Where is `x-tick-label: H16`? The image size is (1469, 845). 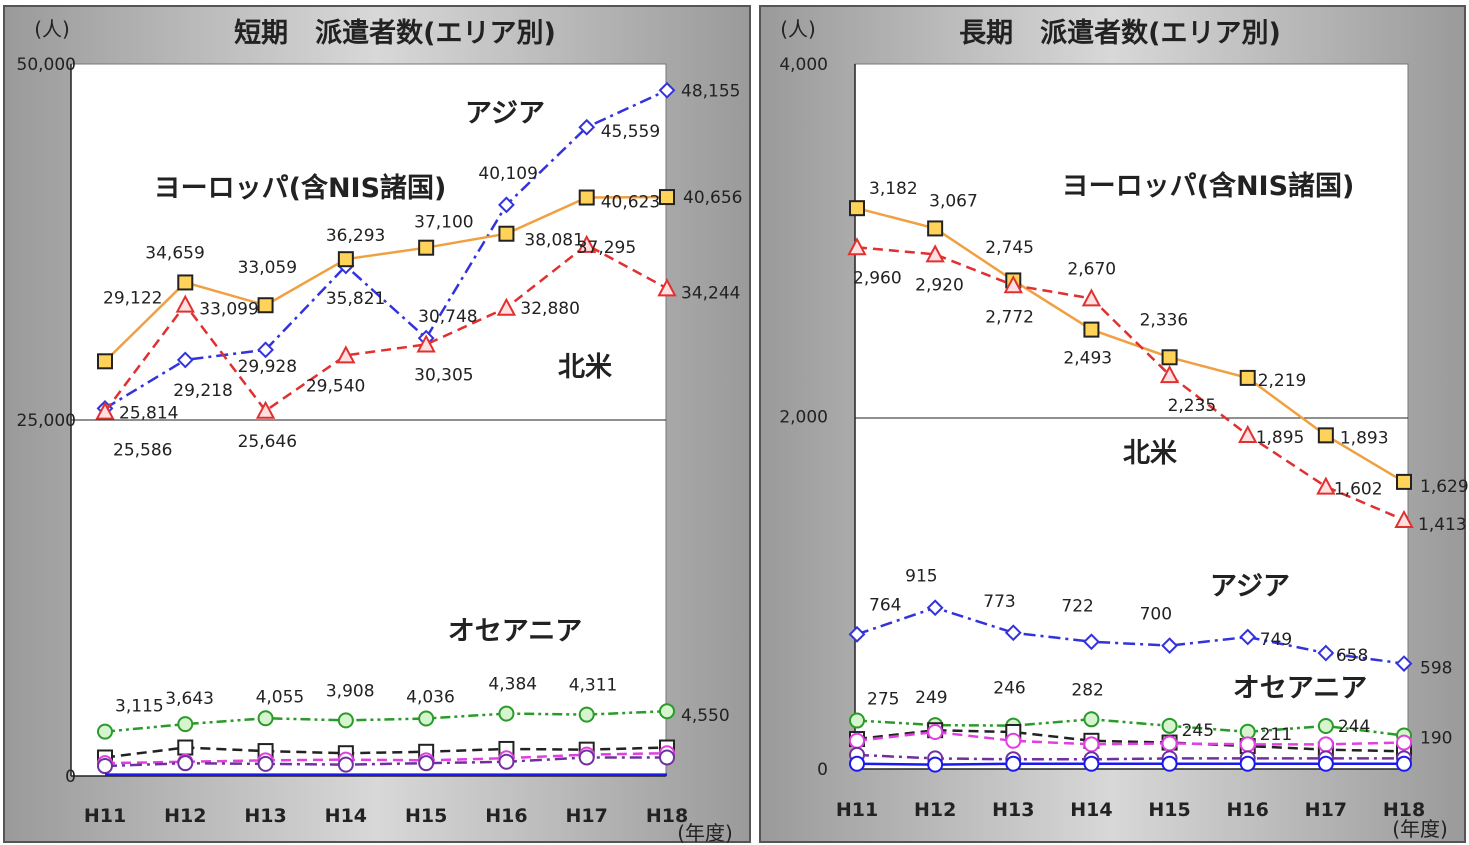 x-tick-label: H16 is located at coordinates (1248, 810).